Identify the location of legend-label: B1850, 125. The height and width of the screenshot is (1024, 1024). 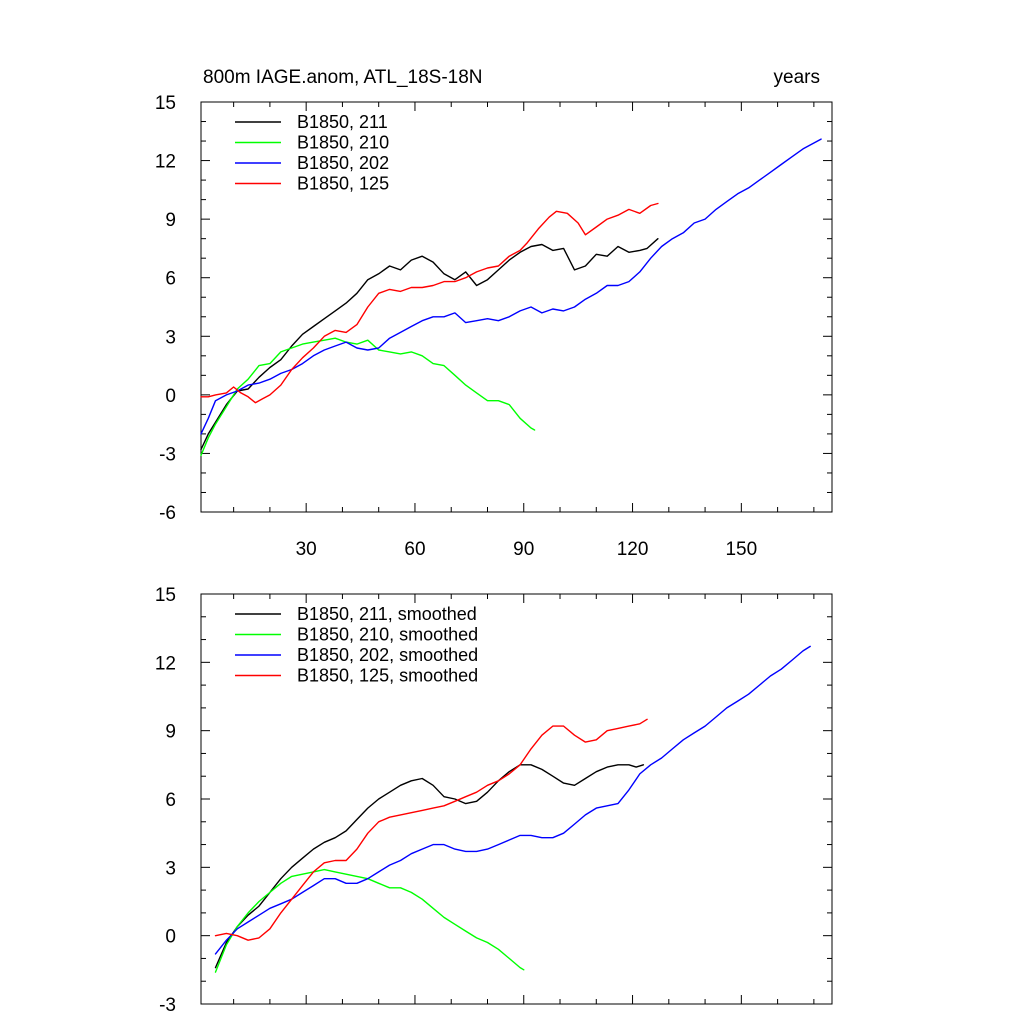
(343, 184).